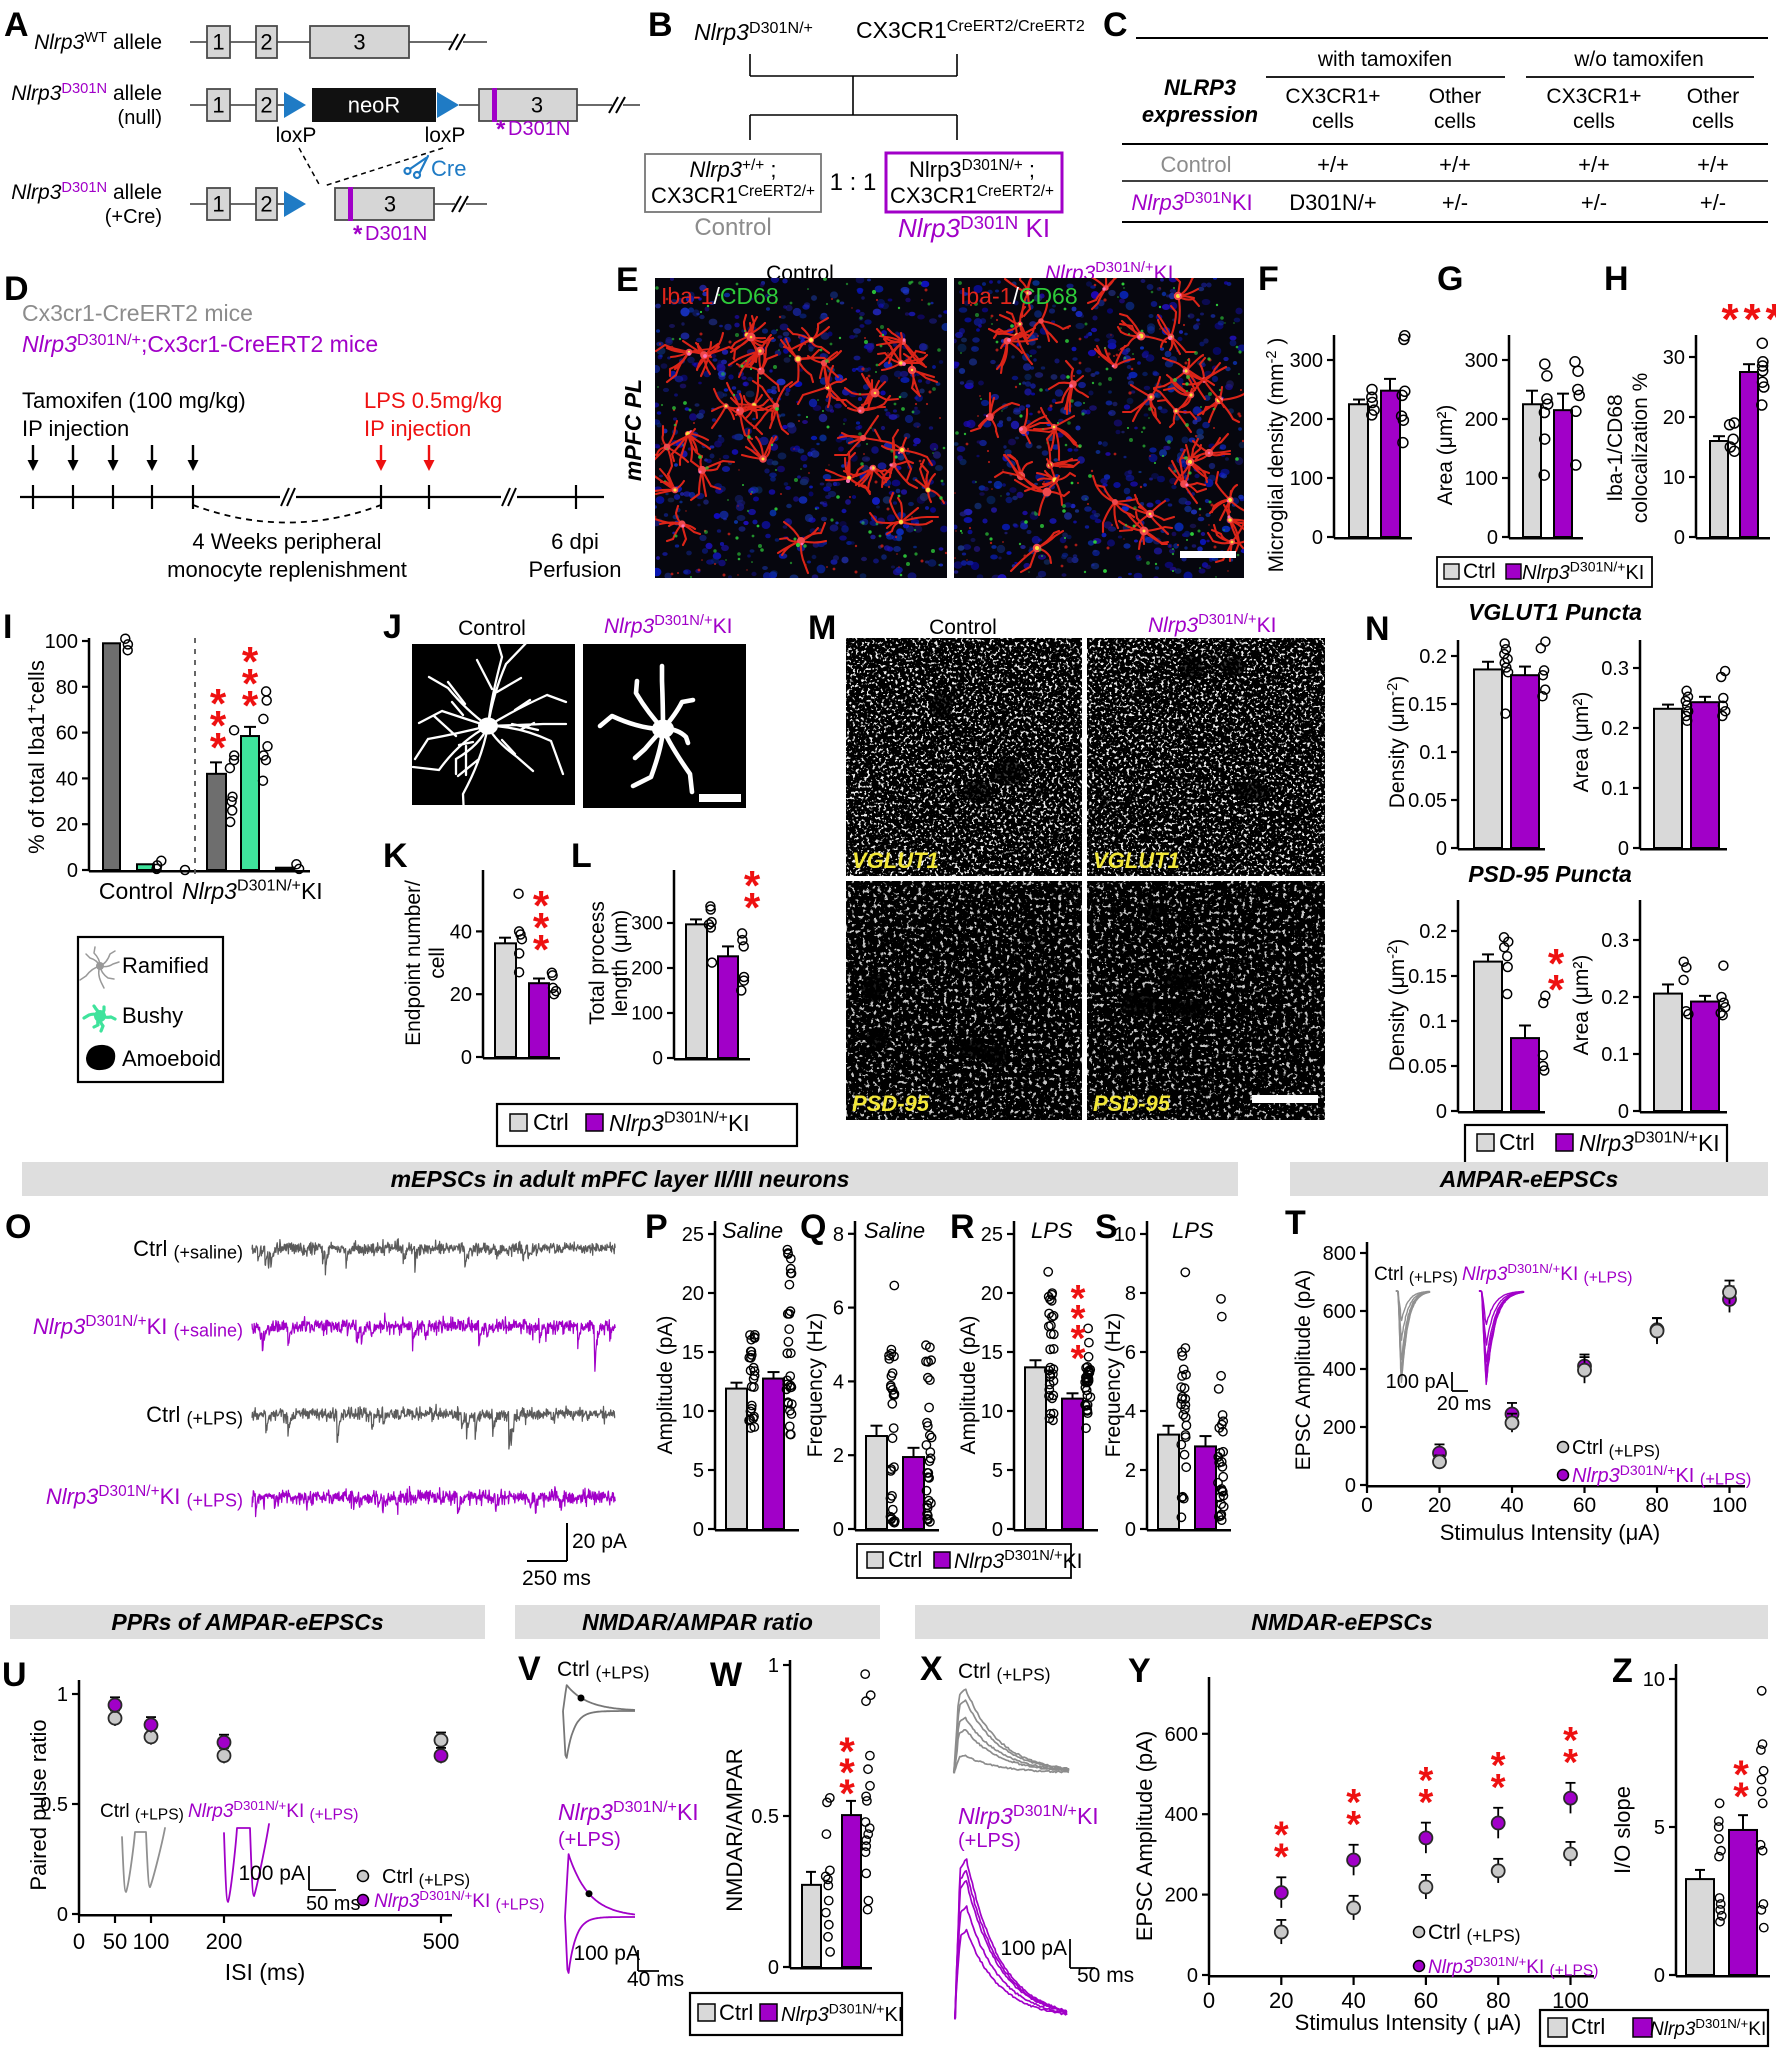  I want to click on svg-text: 0.1, so click(1615, 1055).